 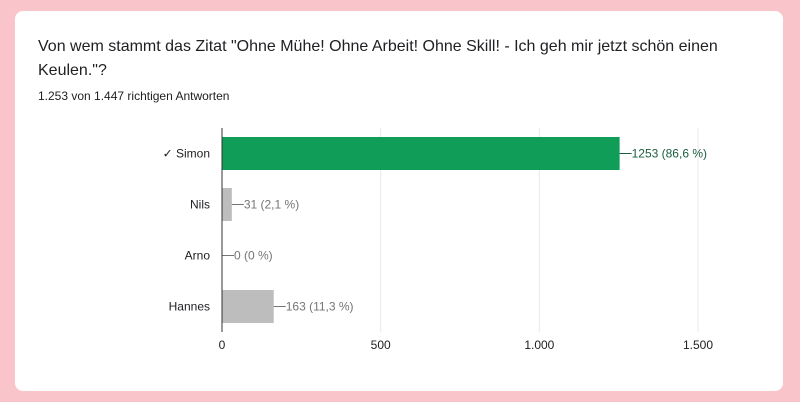 What do you see at coordinates (200, 205) in the screenshot?
I see `category-label: Nils` at bounding box center [200, 205].